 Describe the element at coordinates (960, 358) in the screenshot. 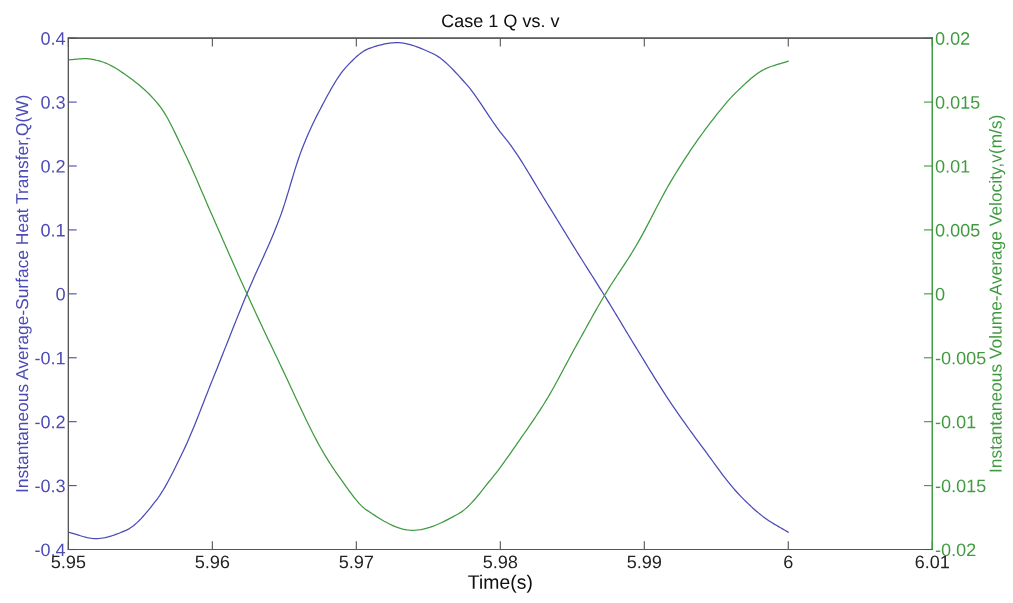

I see `y2-tick-label: -0.005` at that location.